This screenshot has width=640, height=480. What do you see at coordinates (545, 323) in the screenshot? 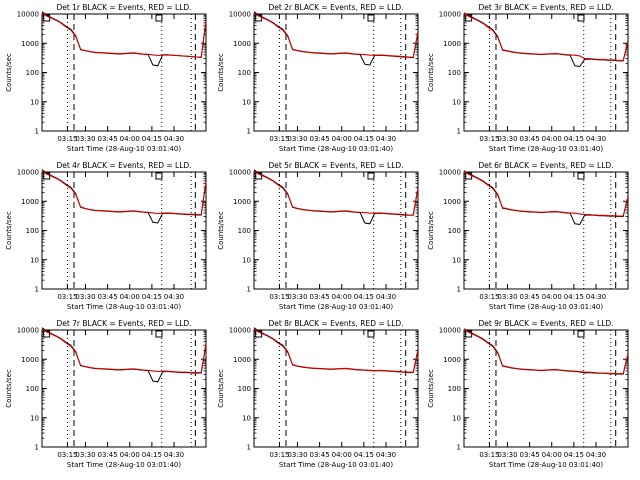
I see `panel-title: Det 9r BLACK = Events, RED = LLD.` at bounding box center [545, 323].